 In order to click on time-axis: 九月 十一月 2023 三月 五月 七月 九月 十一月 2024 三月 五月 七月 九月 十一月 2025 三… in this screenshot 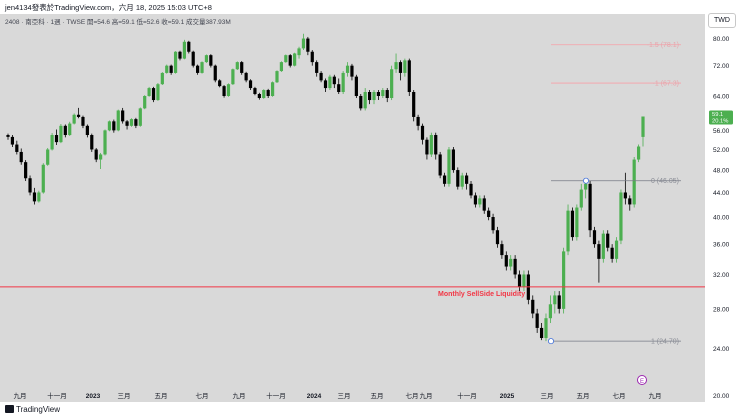, I will do `click(338, 395)`.